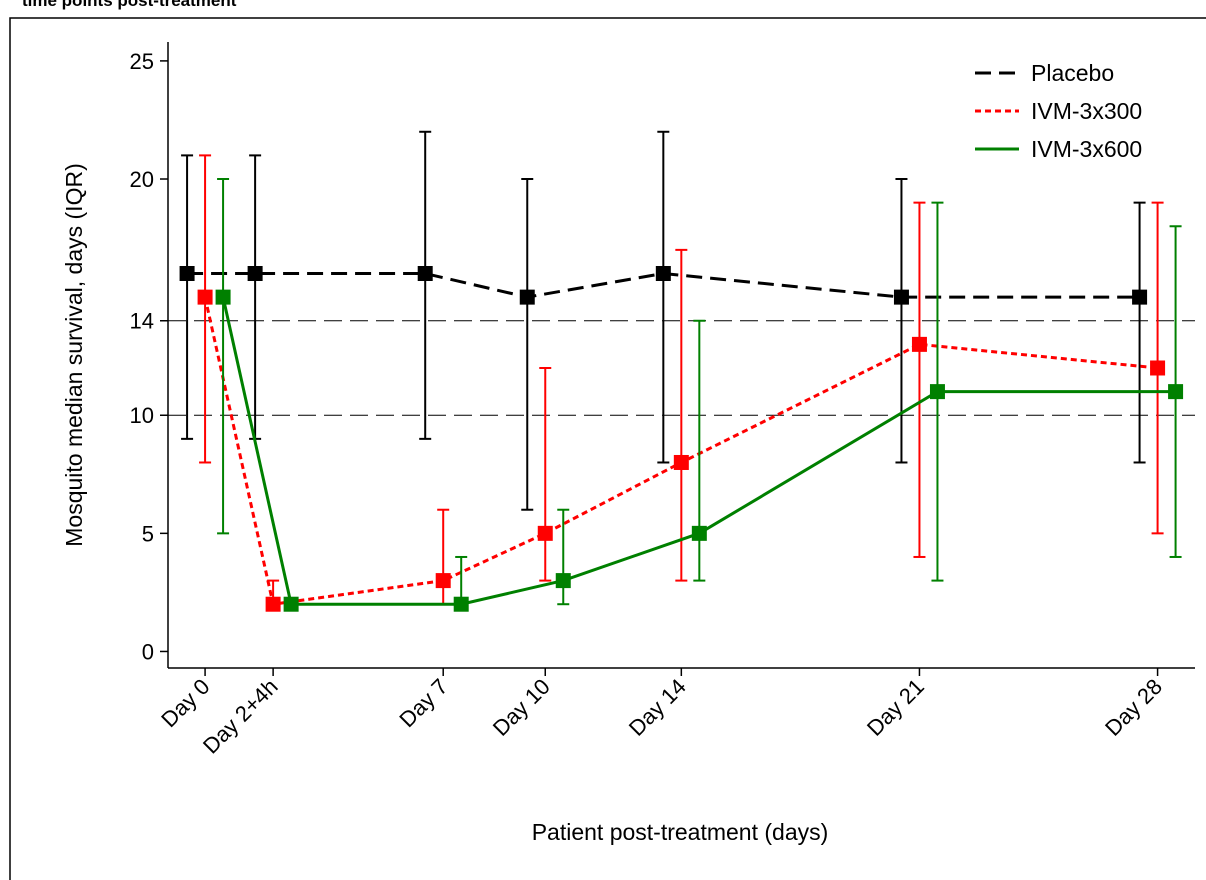 The height and width of the screenshot is (880, 1206). I want to click on x-tick-label: Day 7, so click(423, 703).